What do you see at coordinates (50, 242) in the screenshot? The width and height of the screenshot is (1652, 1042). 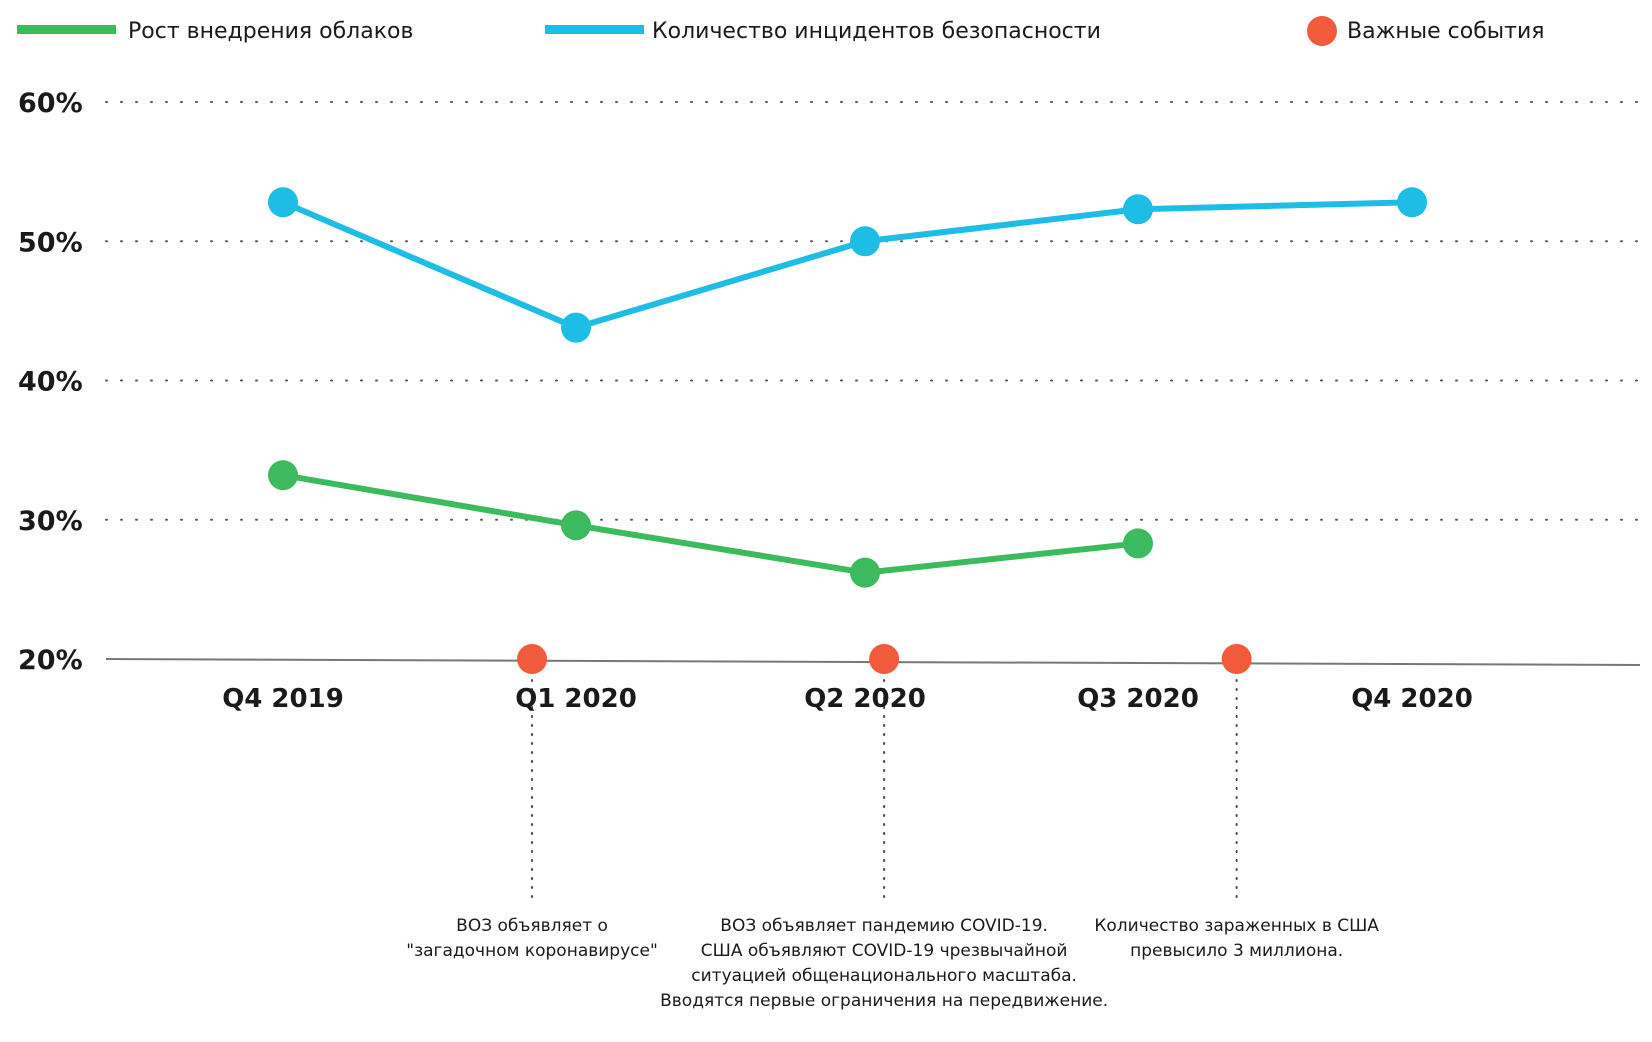 I see `y-tick-label: 50%` at bounding box center [50, 242].